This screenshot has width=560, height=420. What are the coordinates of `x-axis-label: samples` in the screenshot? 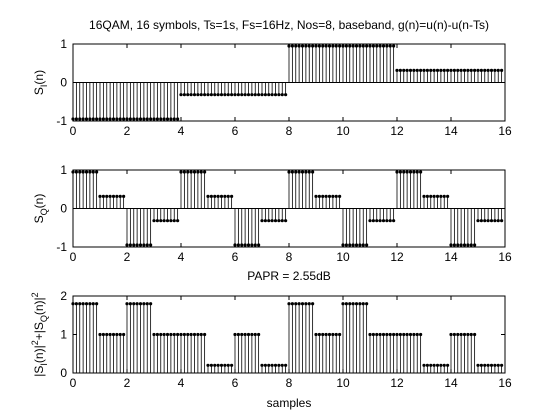 It's located at (289, 403).